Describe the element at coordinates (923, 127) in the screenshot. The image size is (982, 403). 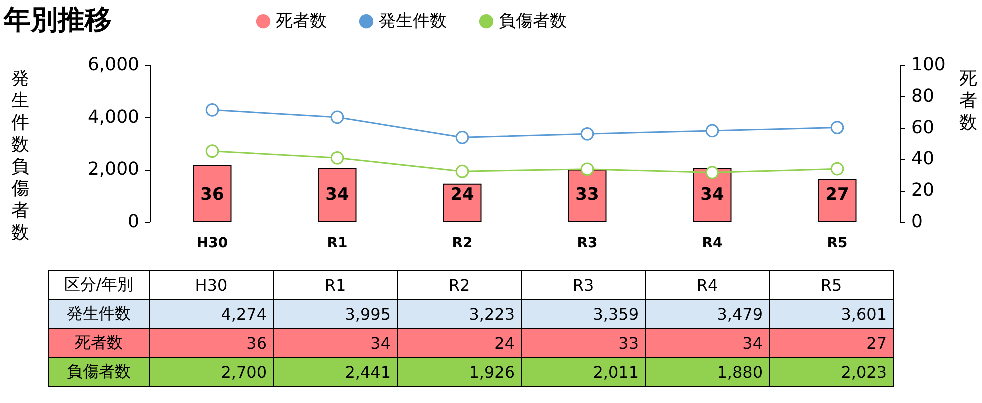
I see `y2-tick-label: 60` at that location.